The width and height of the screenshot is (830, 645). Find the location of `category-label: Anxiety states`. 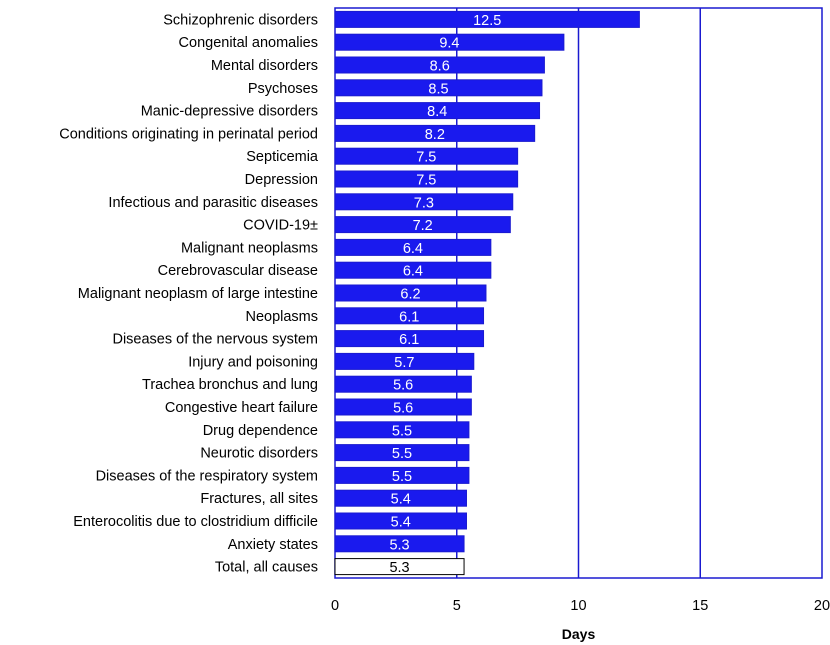

category-label: Anxiety states is located at coordinates (273, 545).